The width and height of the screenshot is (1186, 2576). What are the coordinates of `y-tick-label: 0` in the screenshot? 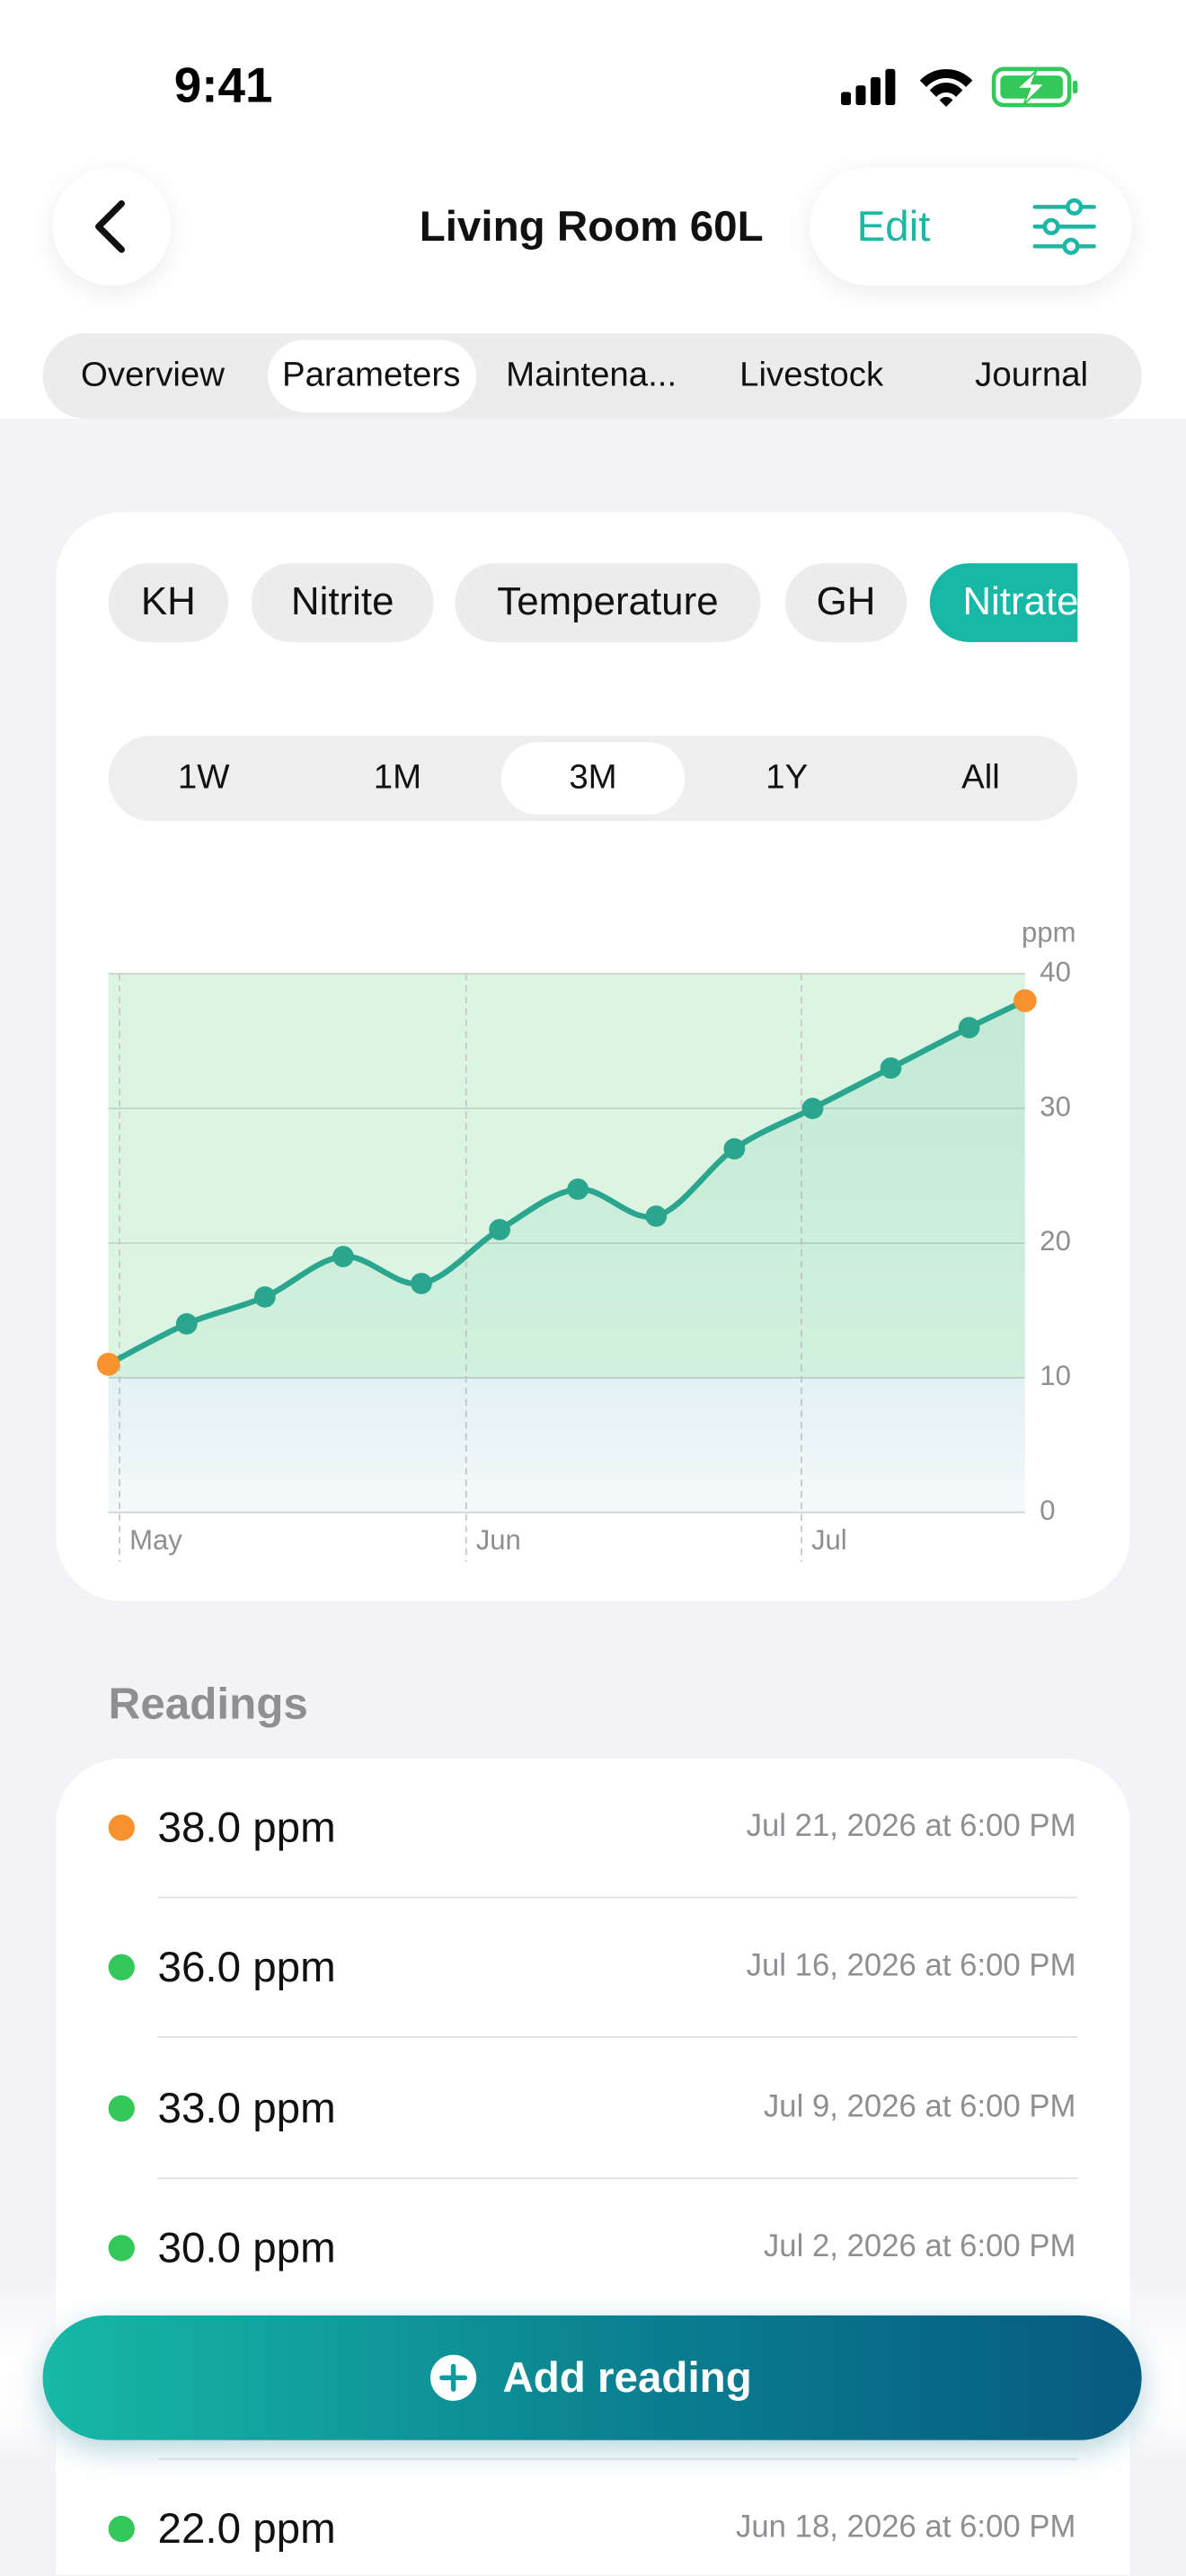 It's located at (1047, 1510).